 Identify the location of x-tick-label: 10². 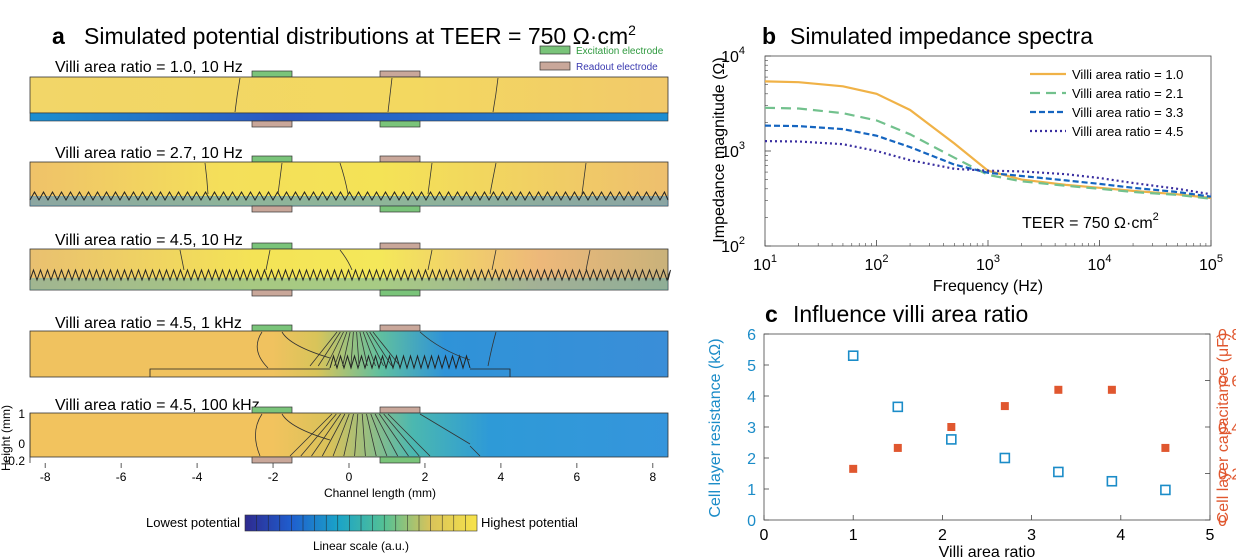
(877, 263).